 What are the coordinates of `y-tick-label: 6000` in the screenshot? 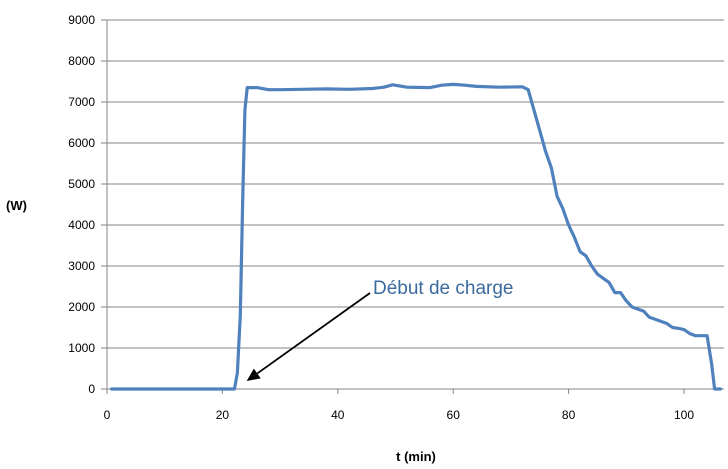 It's located at (81, 143).